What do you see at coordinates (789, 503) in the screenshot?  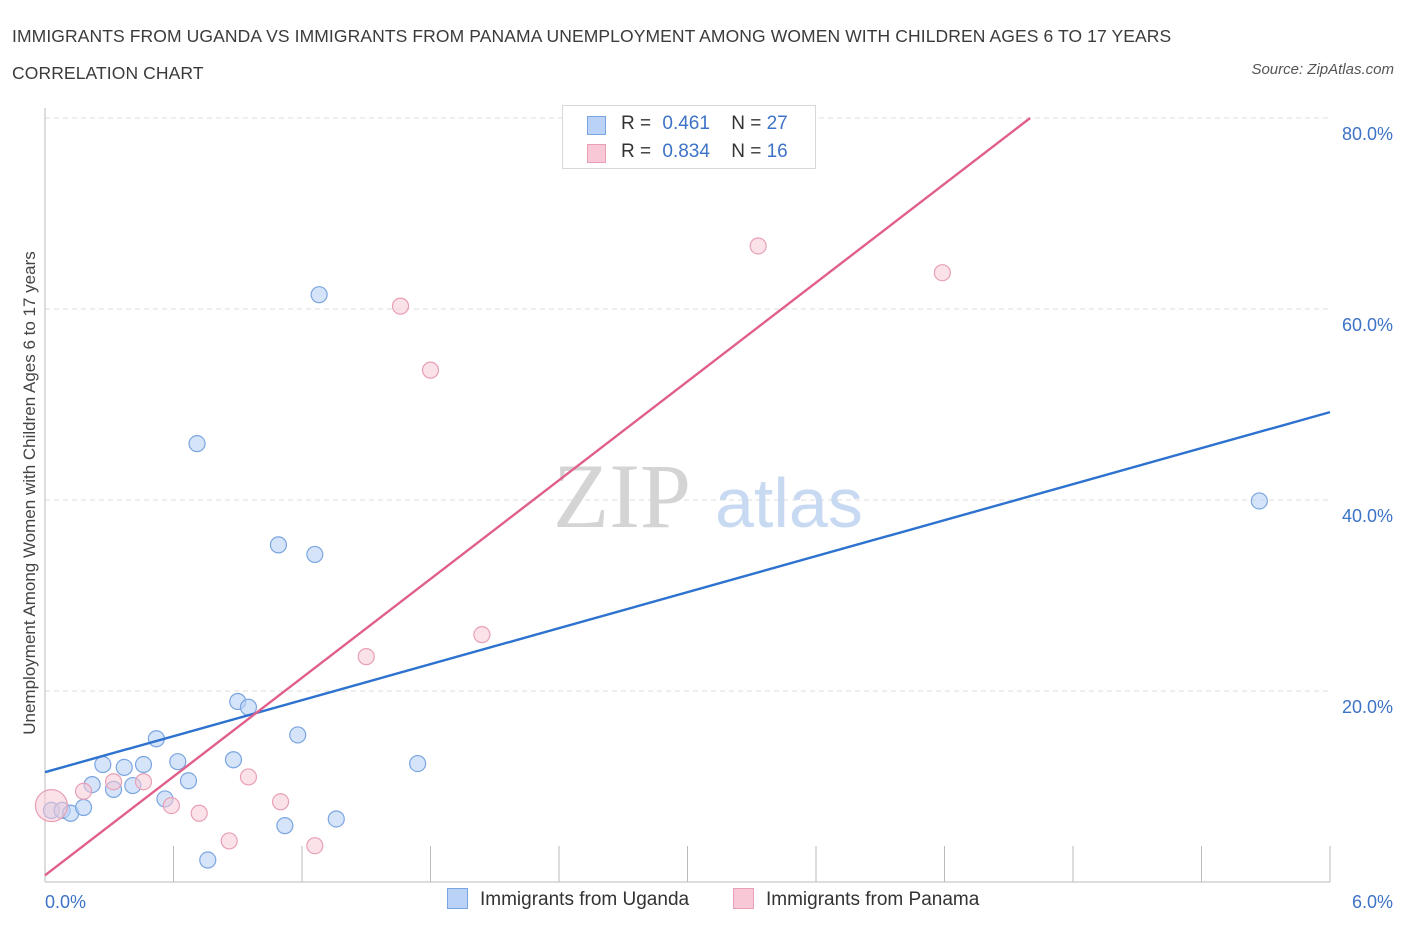 I see `watermark-atlas: atlas` at bounding box center [789, 503].